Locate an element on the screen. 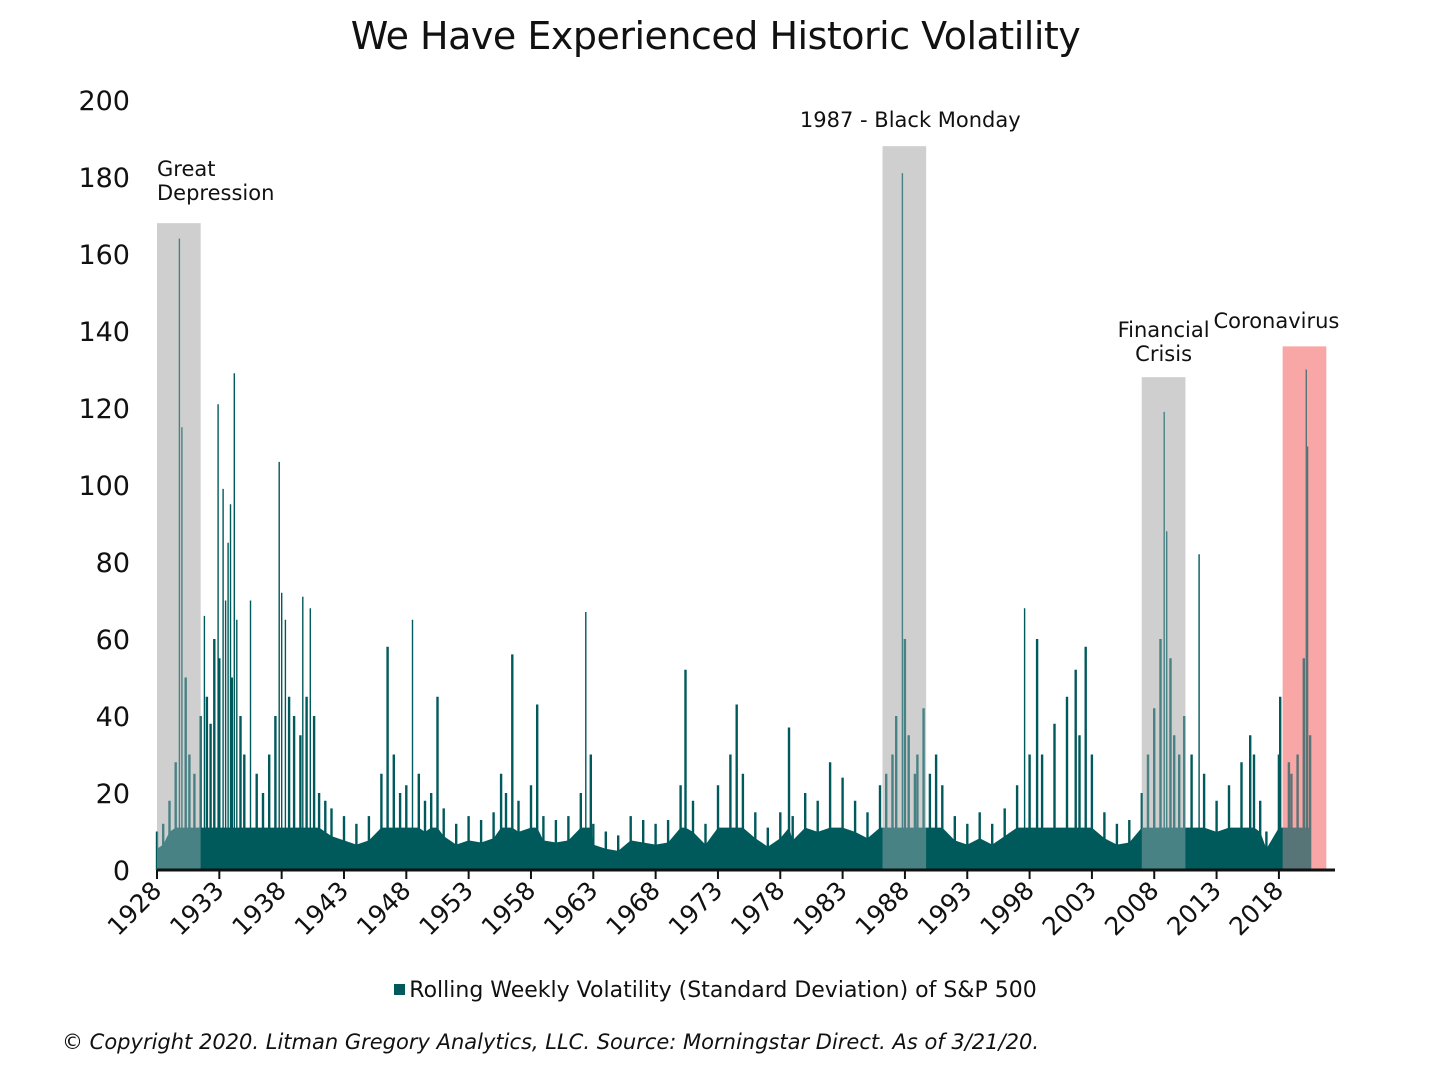 The width and height of the screenshot is (1431, 1075). x-tick-label: 1968 is located at coordinates (632, 908).